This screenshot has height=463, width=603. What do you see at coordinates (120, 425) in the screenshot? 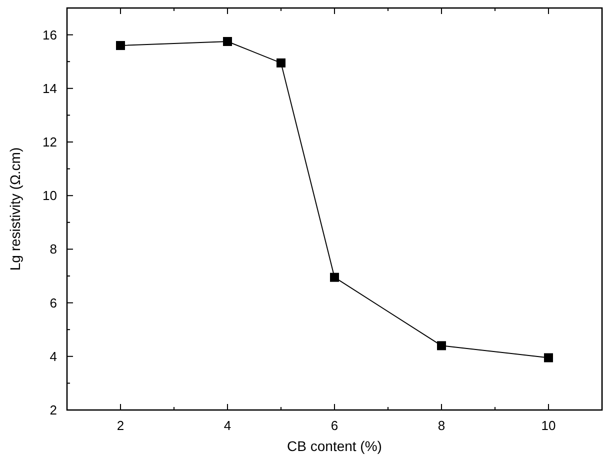
I see `x-tick-label: 2` at bounding box center [120, 425].